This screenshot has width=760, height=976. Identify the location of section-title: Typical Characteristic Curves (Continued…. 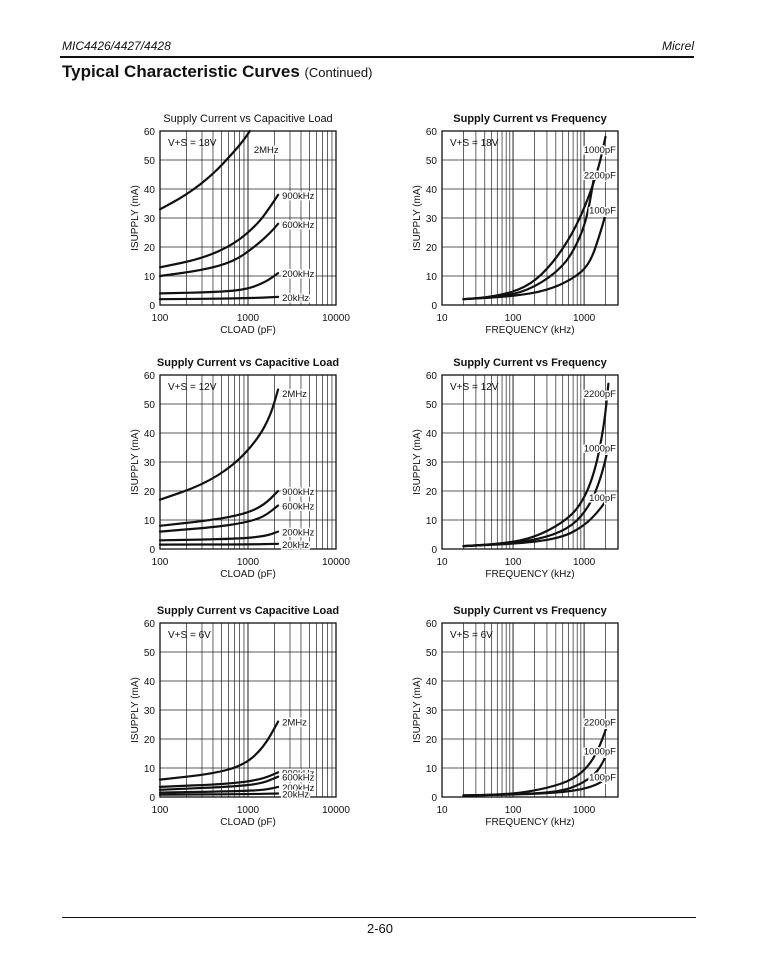
(217, 72).